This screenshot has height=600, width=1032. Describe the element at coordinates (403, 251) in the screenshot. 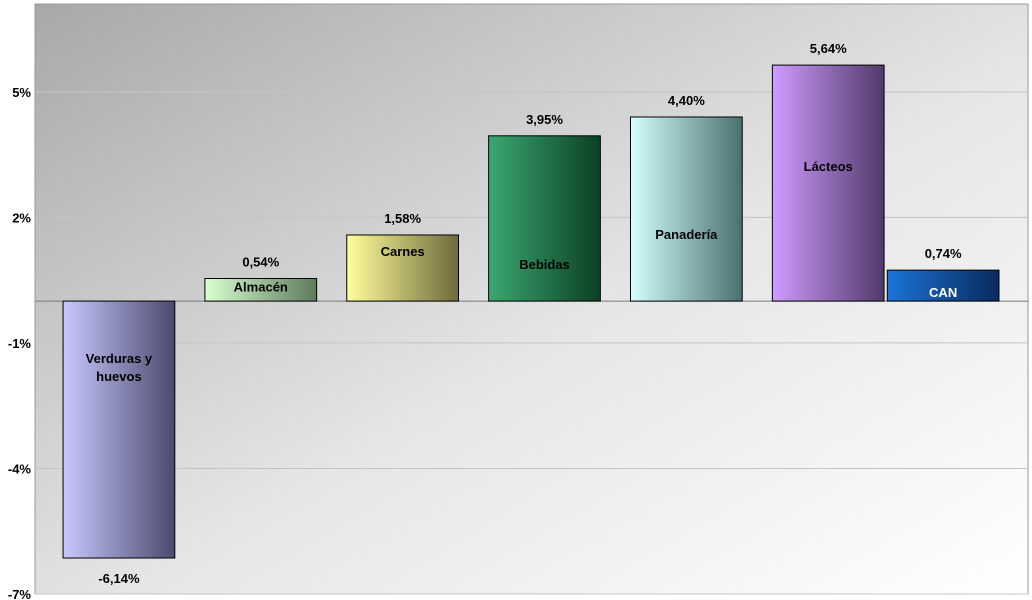

I see `category-label: Carnes` at that location.